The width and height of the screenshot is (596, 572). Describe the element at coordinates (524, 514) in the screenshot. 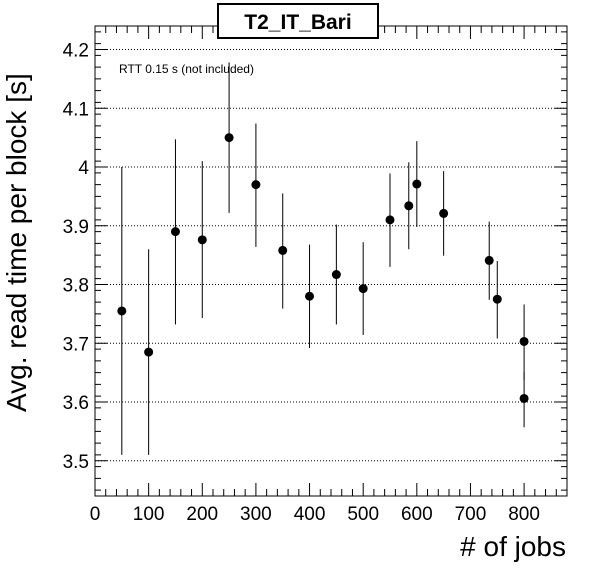

I see `x-tick-label: 800` at that location.